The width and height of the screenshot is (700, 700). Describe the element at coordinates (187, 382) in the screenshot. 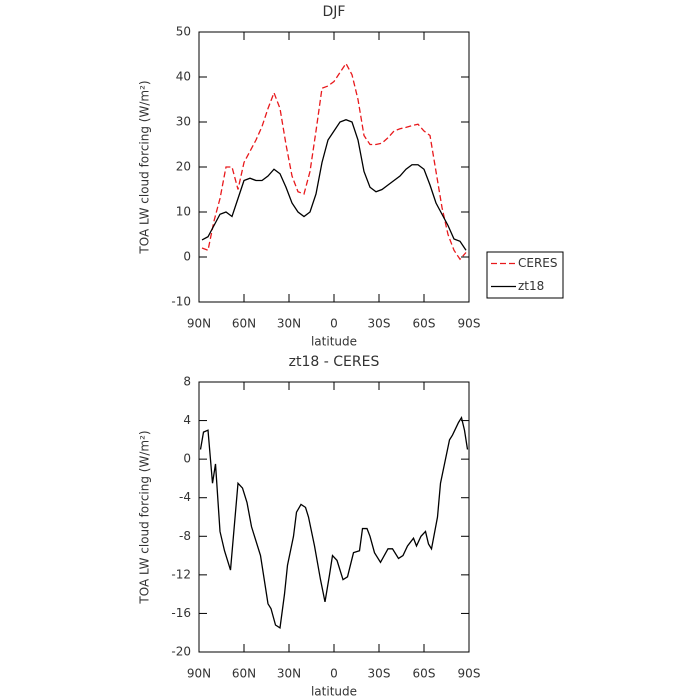

I see `y-tick-label: 8` at that location.